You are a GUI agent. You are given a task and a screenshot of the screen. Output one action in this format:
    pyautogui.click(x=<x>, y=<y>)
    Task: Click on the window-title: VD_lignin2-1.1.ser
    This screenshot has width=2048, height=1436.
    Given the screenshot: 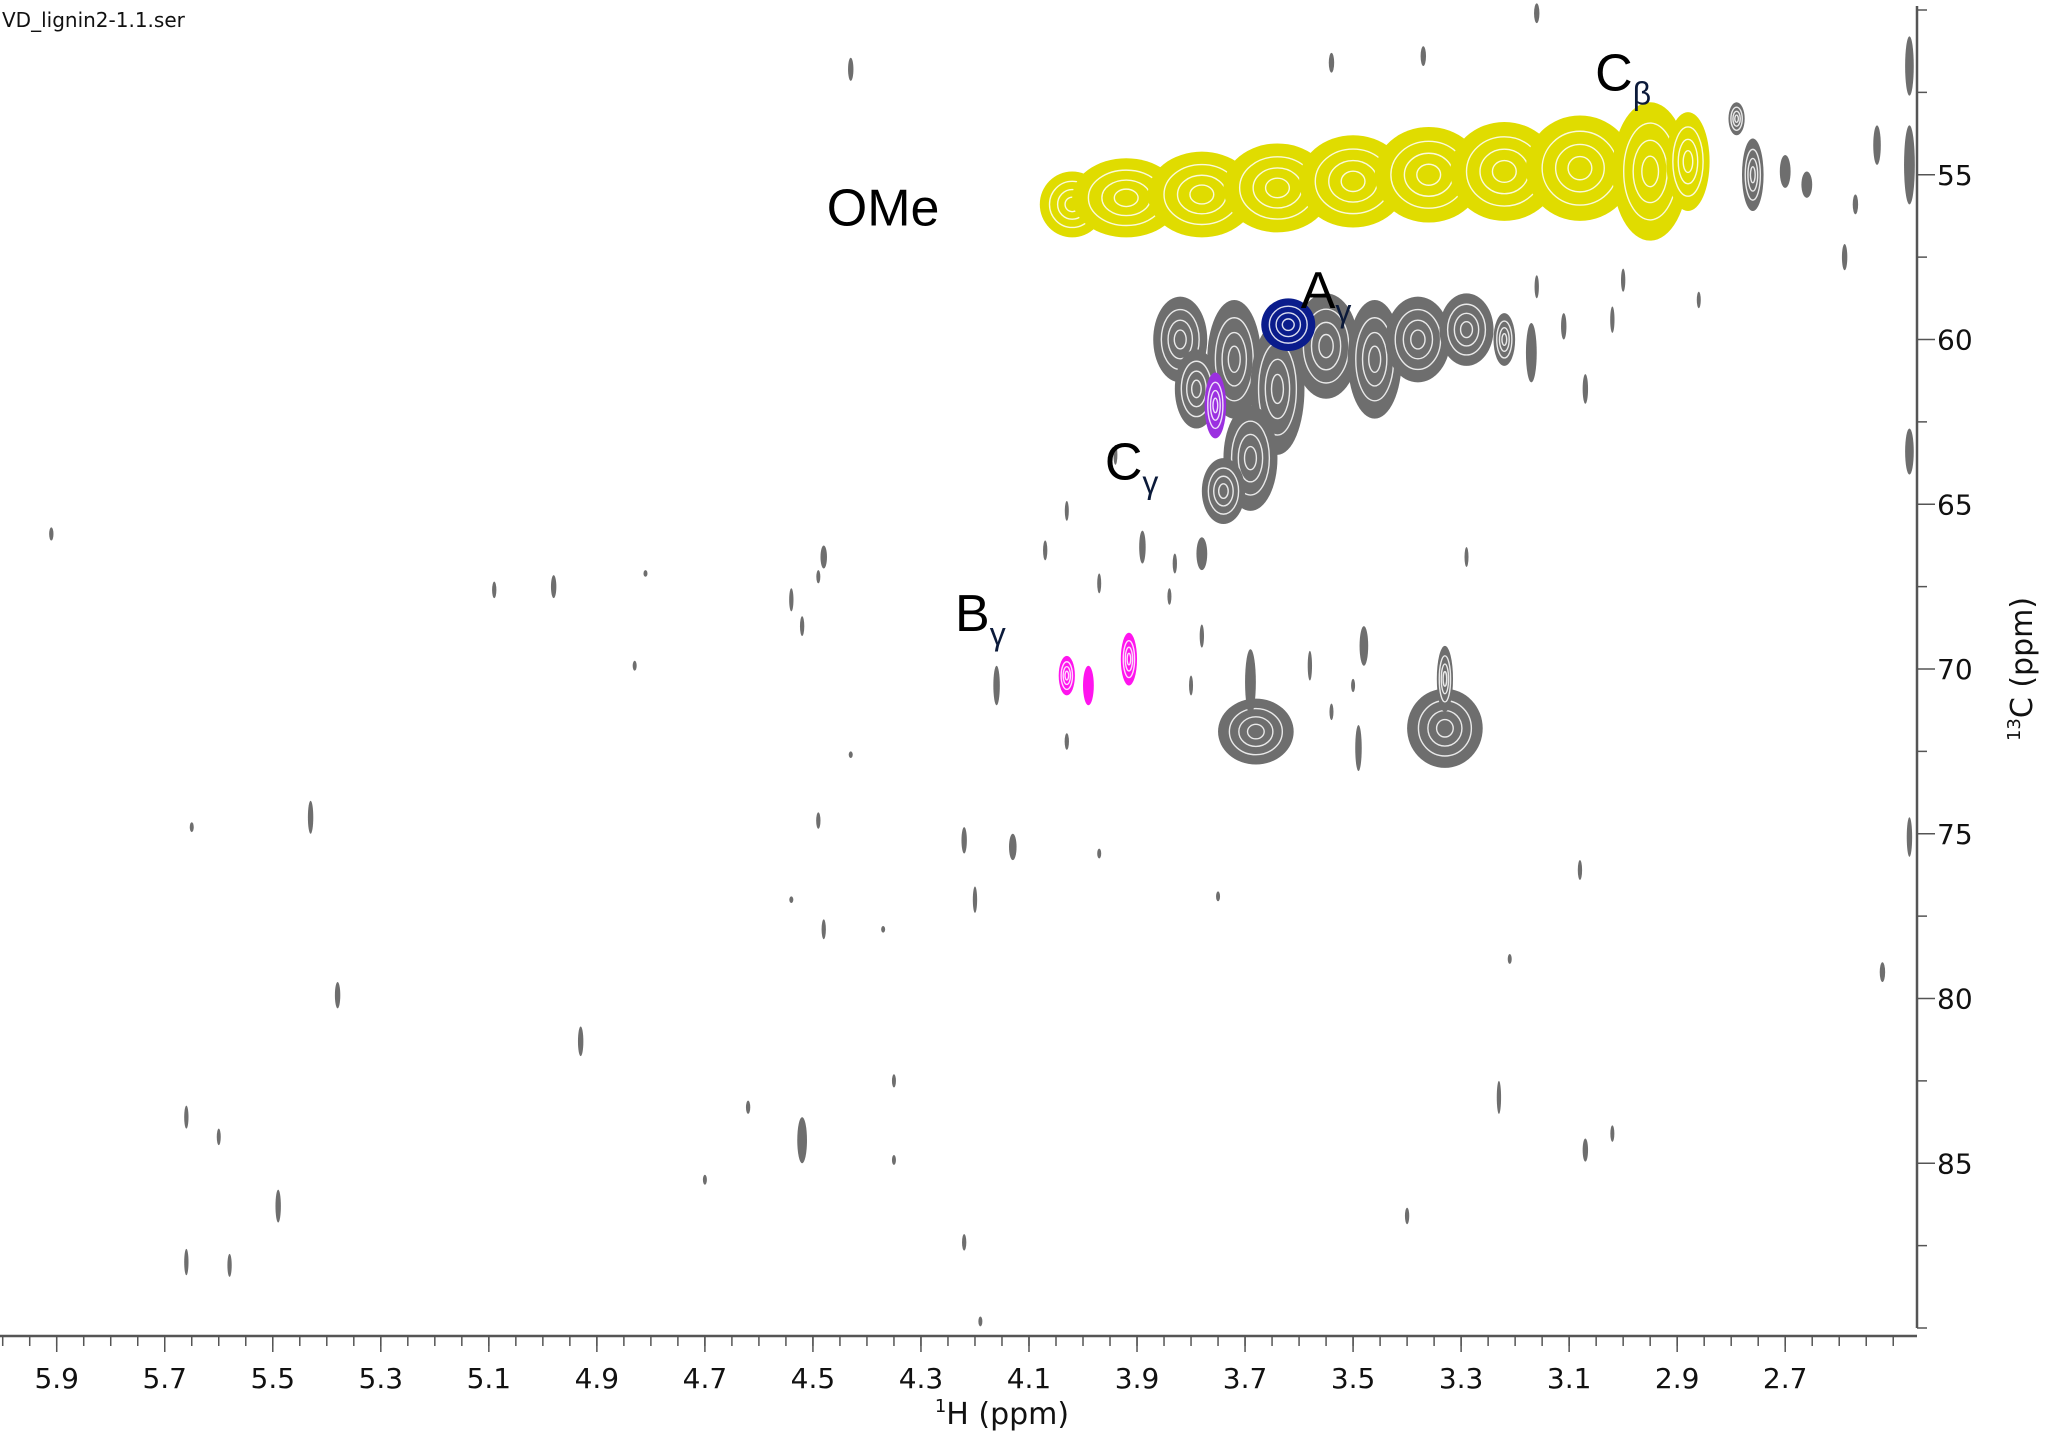 What is the action you would take?
    pyautogui.click(x=93, y=20)
    